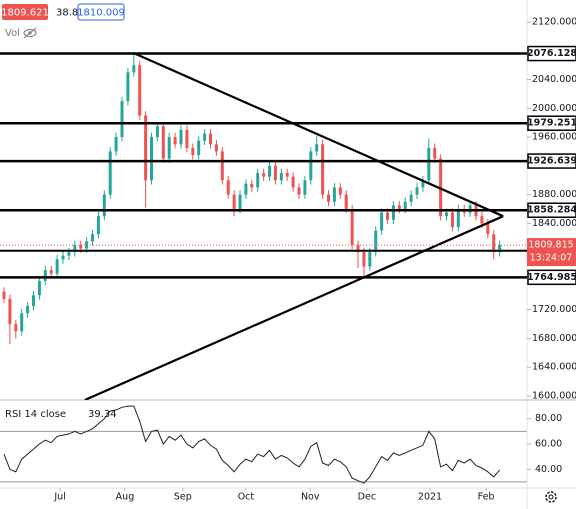 The height and width of the screenshot is (509, 576). What do you see at coordinates (554, 367) in the screenshot?
I see `y-tick-label: 1640.000` at bounding box center [554, 367].